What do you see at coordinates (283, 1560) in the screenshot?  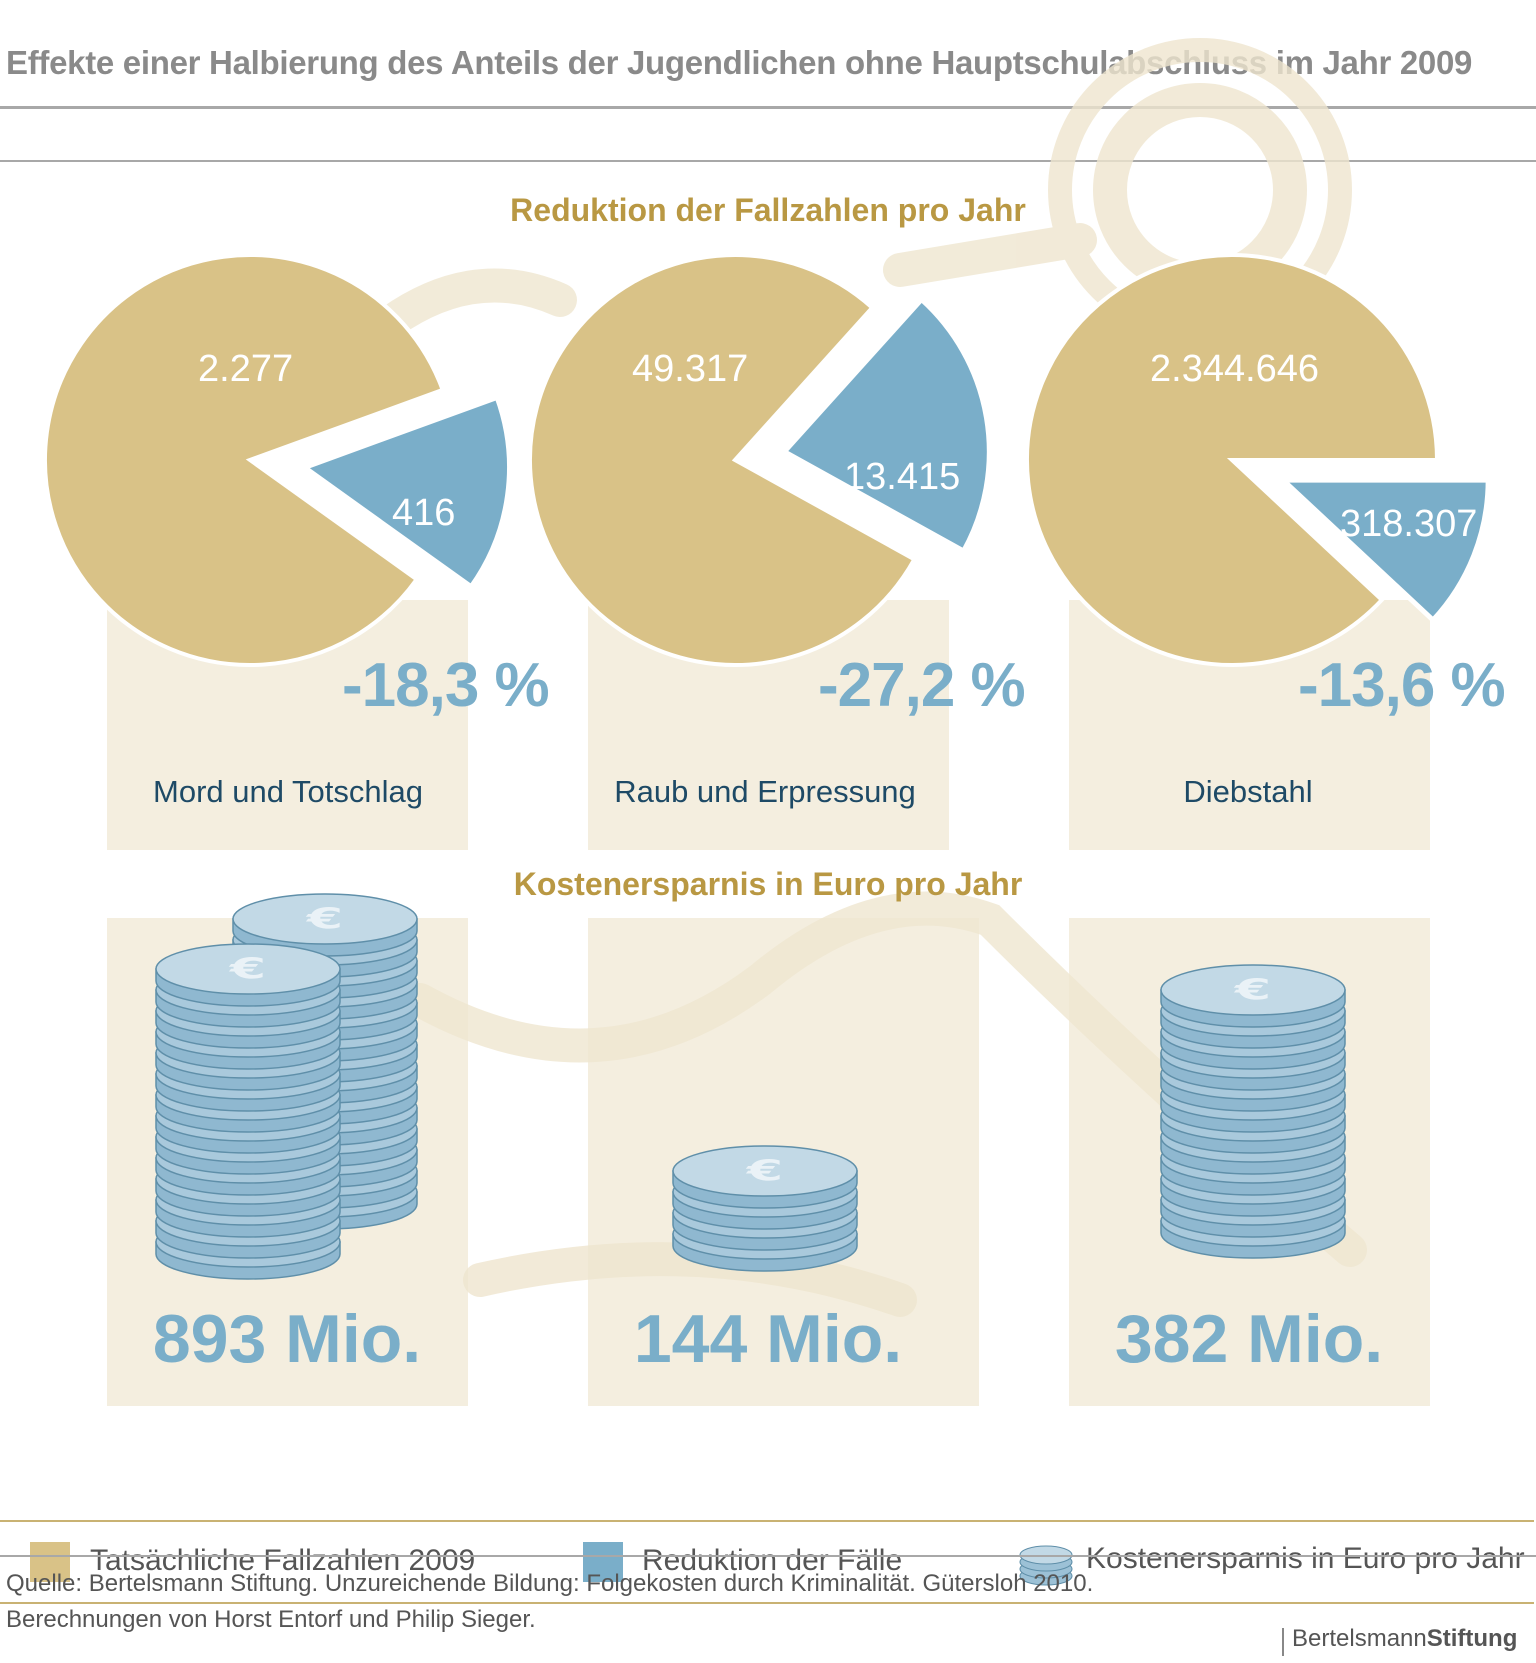 I see `legend-label-actual: Tatsächliche Fallzahlen 2009` at bounding box center [283, 1560].